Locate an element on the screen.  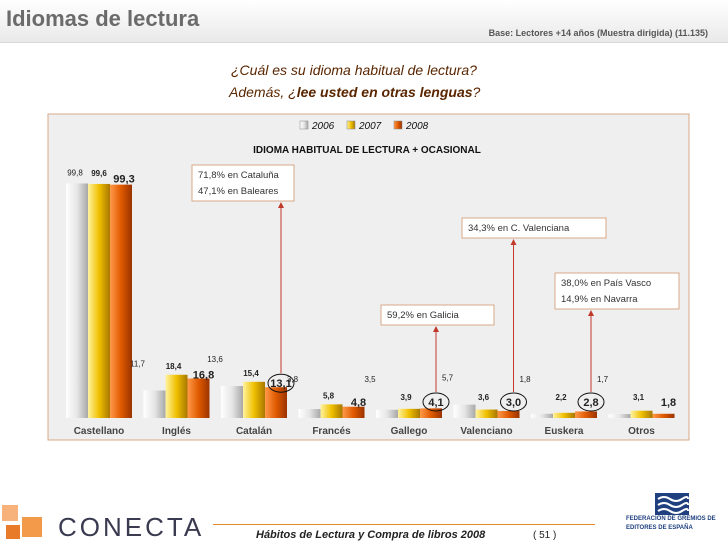
callout-text-Catalán-0: 71,8% en Cataluña is located at coordinates (239, 175).